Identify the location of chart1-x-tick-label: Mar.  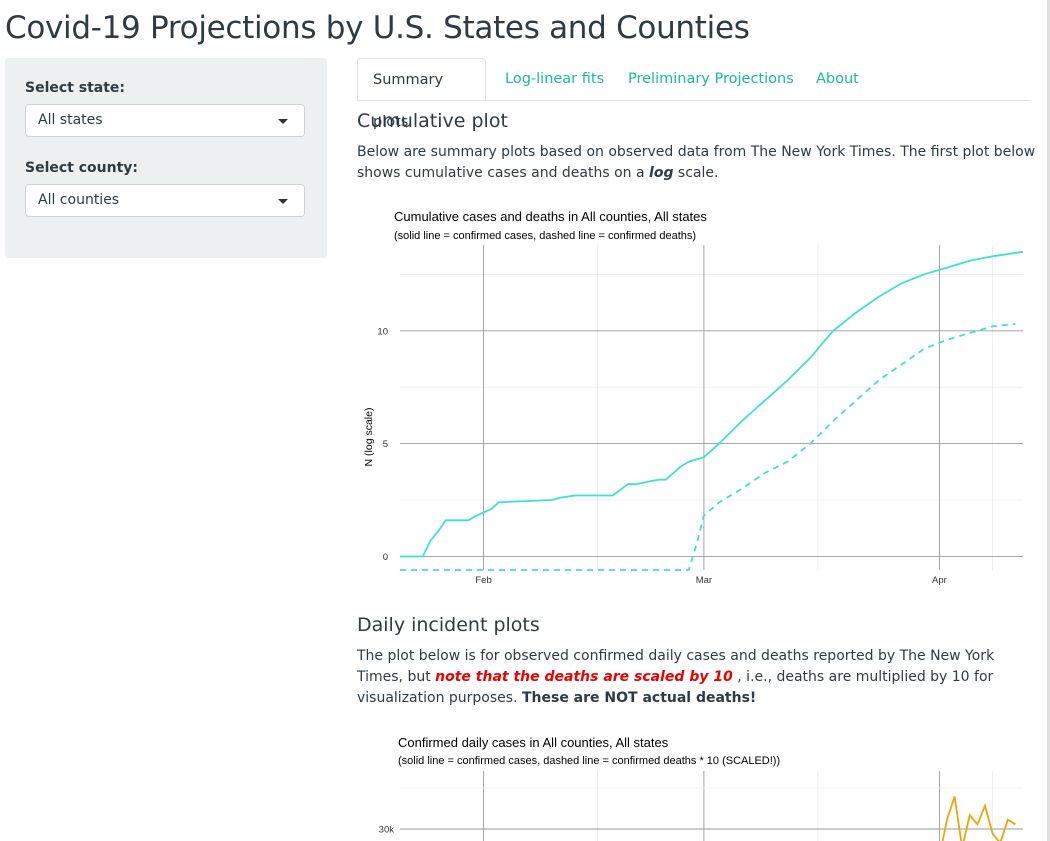
(704, 580).